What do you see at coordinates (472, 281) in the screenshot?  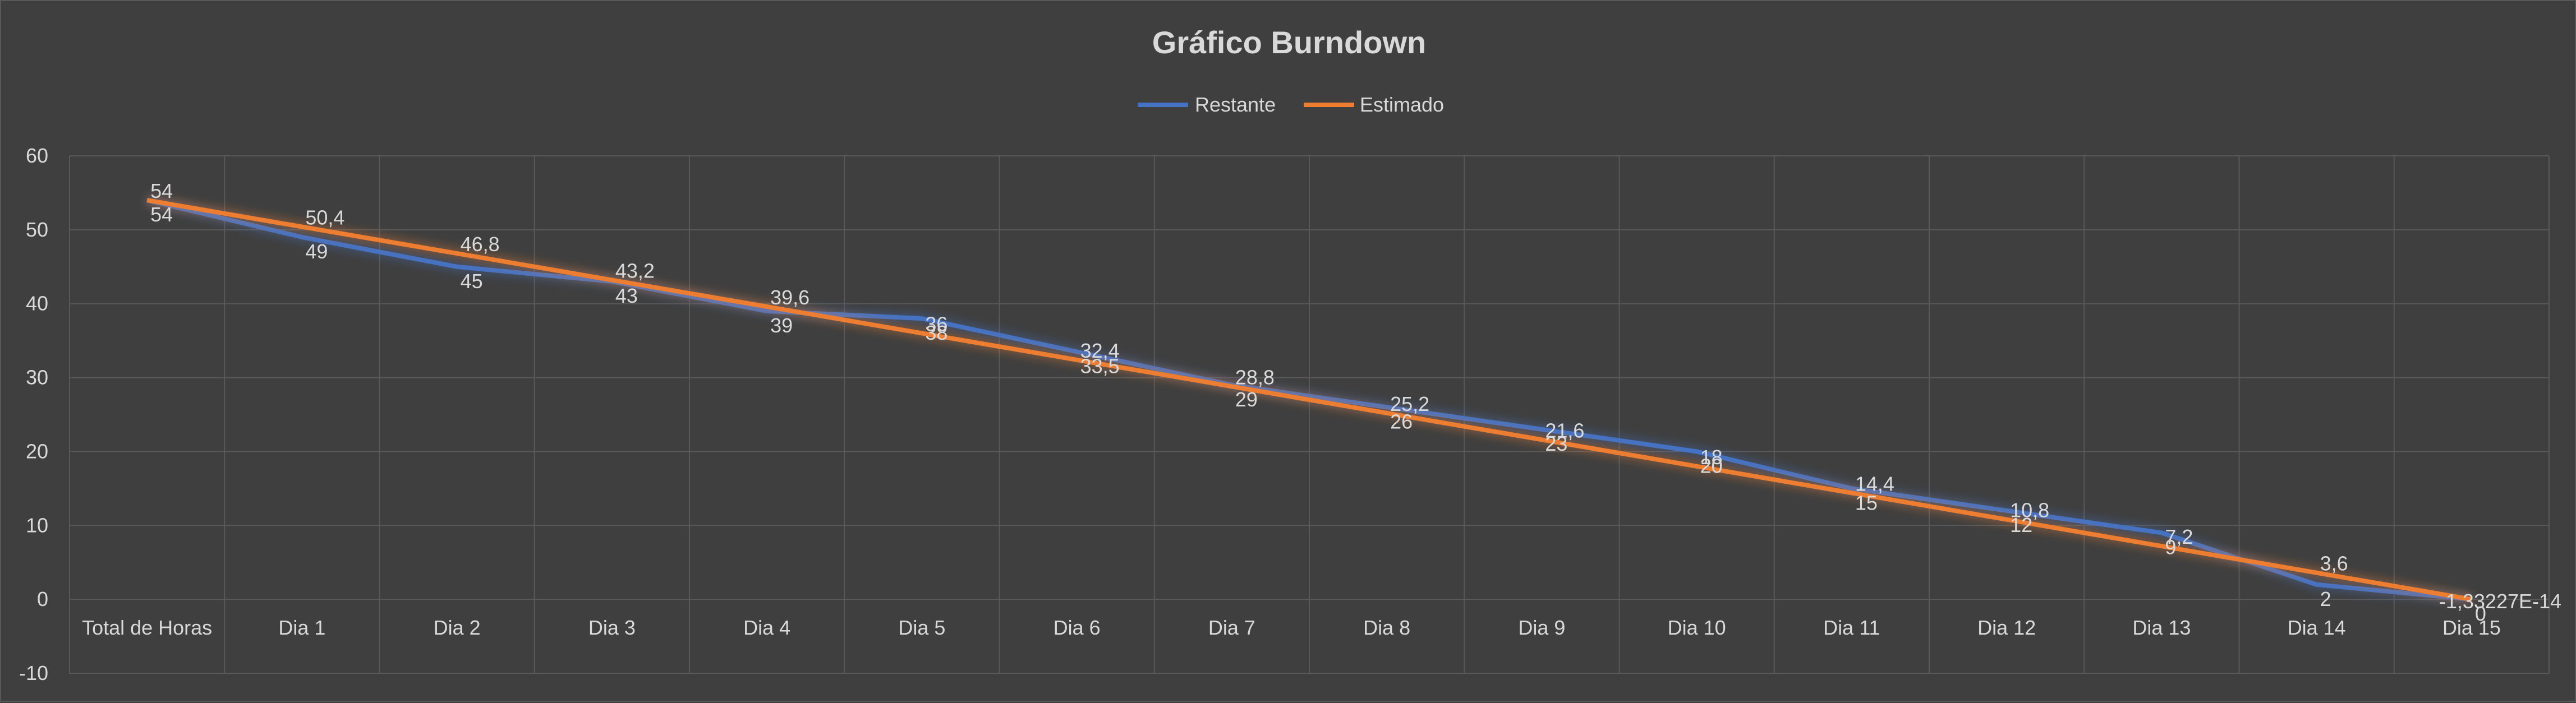 I see `data-label-restante: 45` at bounding box center [472, 281].